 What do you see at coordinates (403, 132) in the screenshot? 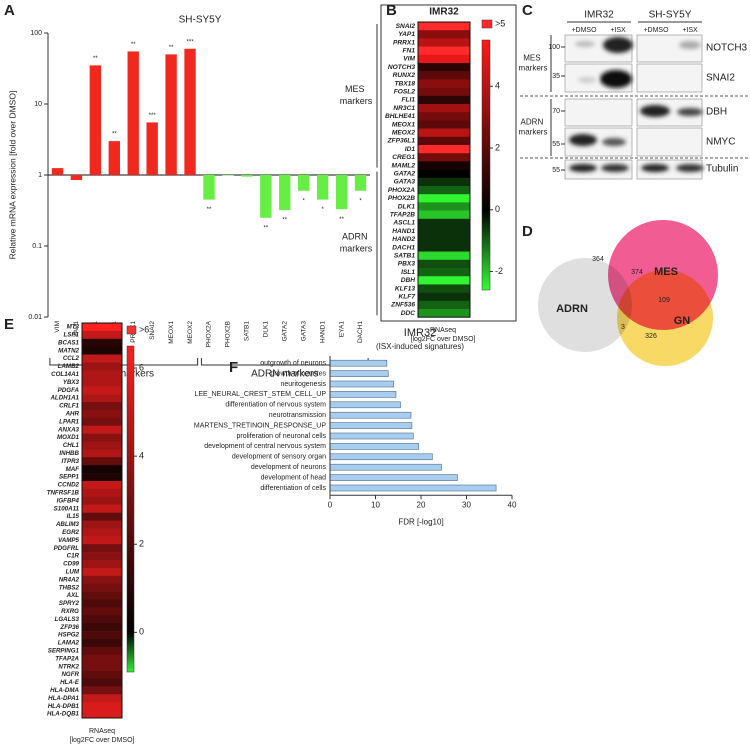
I see `row-label: MEOX2` at bounding box center [403, 132].